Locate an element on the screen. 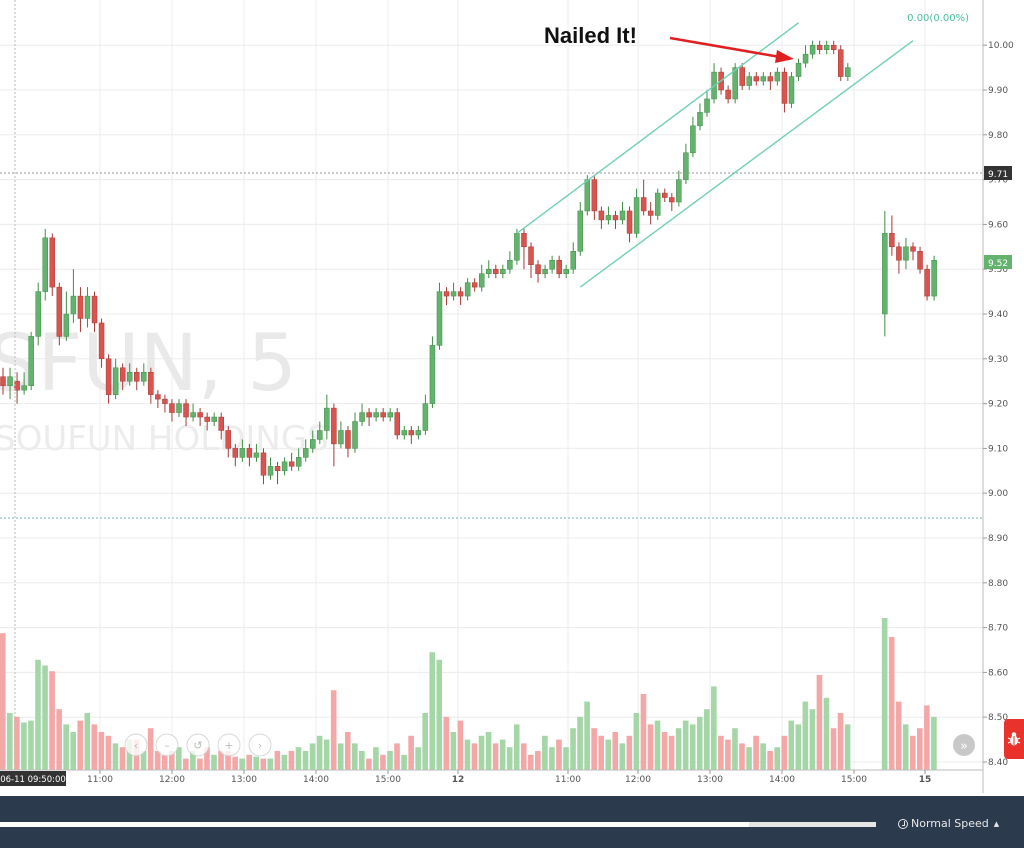 The image size is (1024, 848). nav-button: ↺ is located at coordinates (198, 745).